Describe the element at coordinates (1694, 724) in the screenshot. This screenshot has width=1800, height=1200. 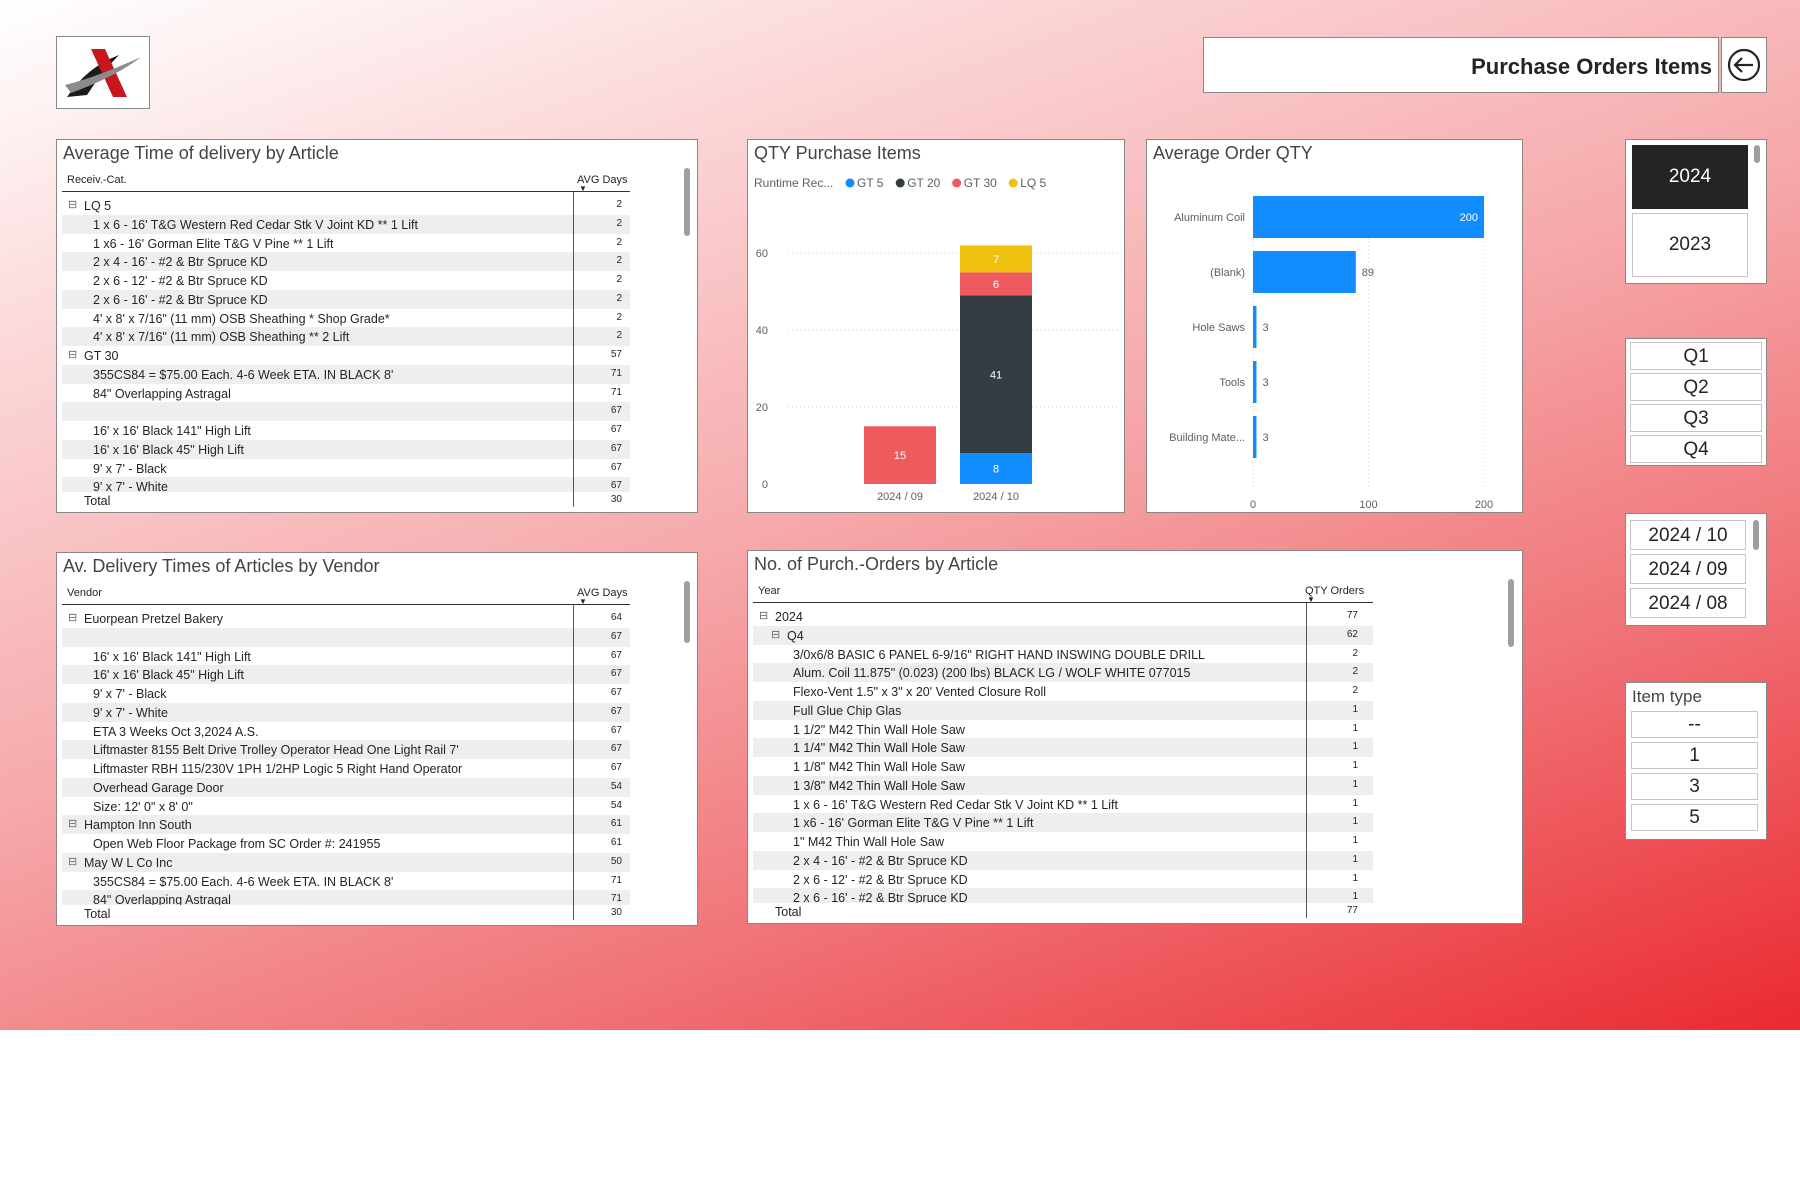
I see `item-type-option-blank: --` at that location.